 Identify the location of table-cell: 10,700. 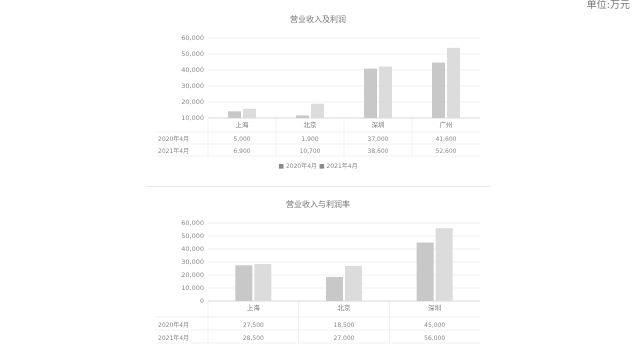
(310, 151).